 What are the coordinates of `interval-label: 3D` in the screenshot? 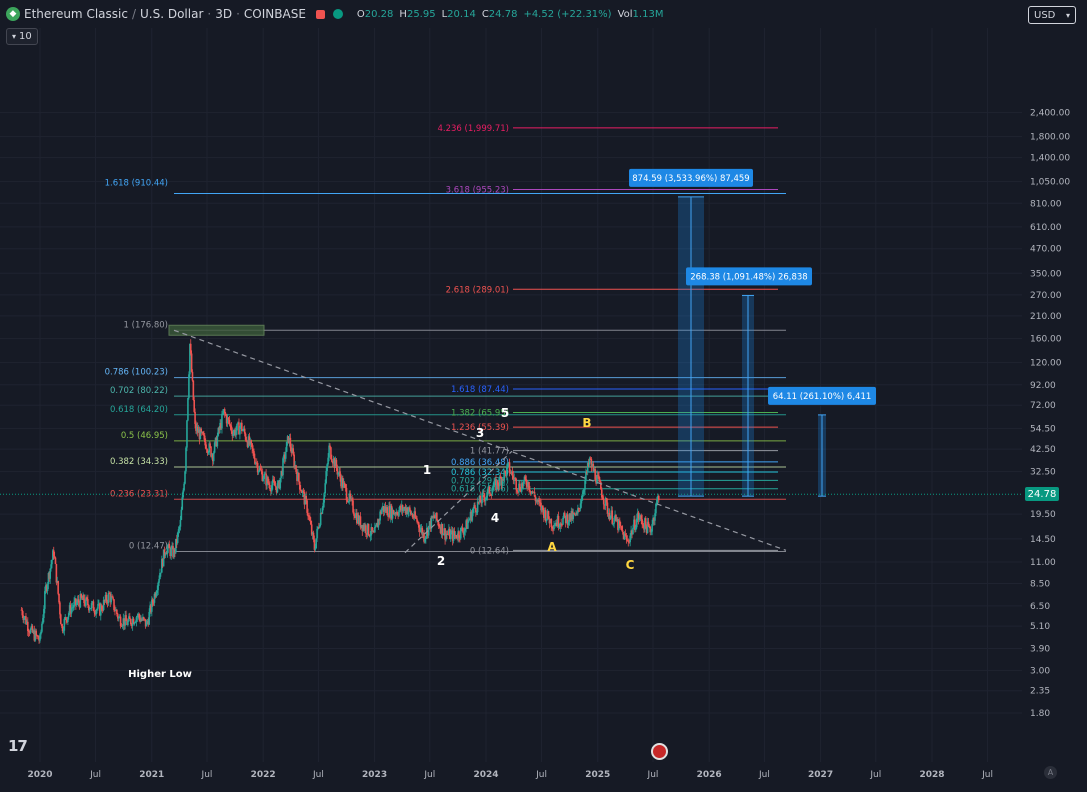 It's located at (224, 14).